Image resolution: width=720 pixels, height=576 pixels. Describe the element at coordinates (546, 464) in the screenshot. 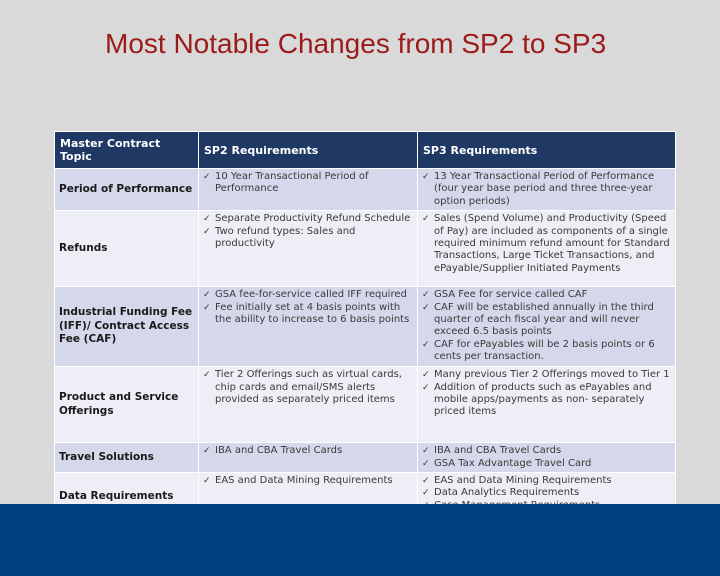

I see `requirement-item: GSA Tax Advantage Travel Card` at that location.